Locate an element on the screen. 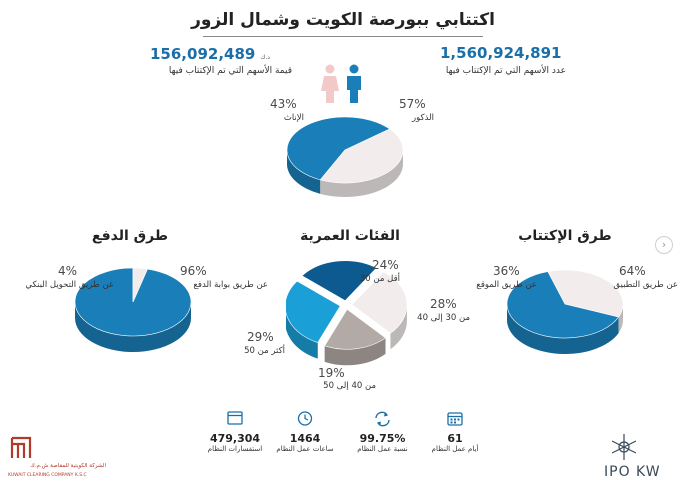 Image resolution: width=686 pixels, height=500 pixels. label-male: الذكور is located at coordinates (423, 118).